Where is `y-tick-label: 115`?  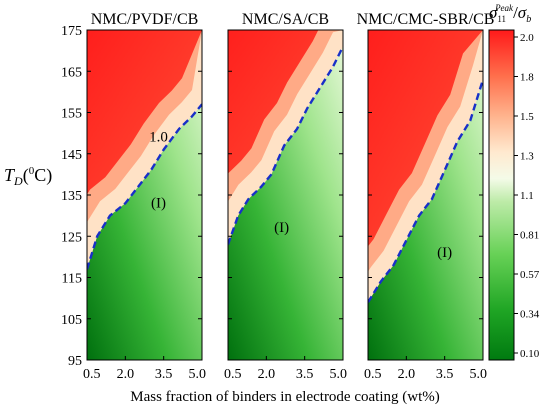
y-tick-label: 115 is located at coordinates (72, 279).